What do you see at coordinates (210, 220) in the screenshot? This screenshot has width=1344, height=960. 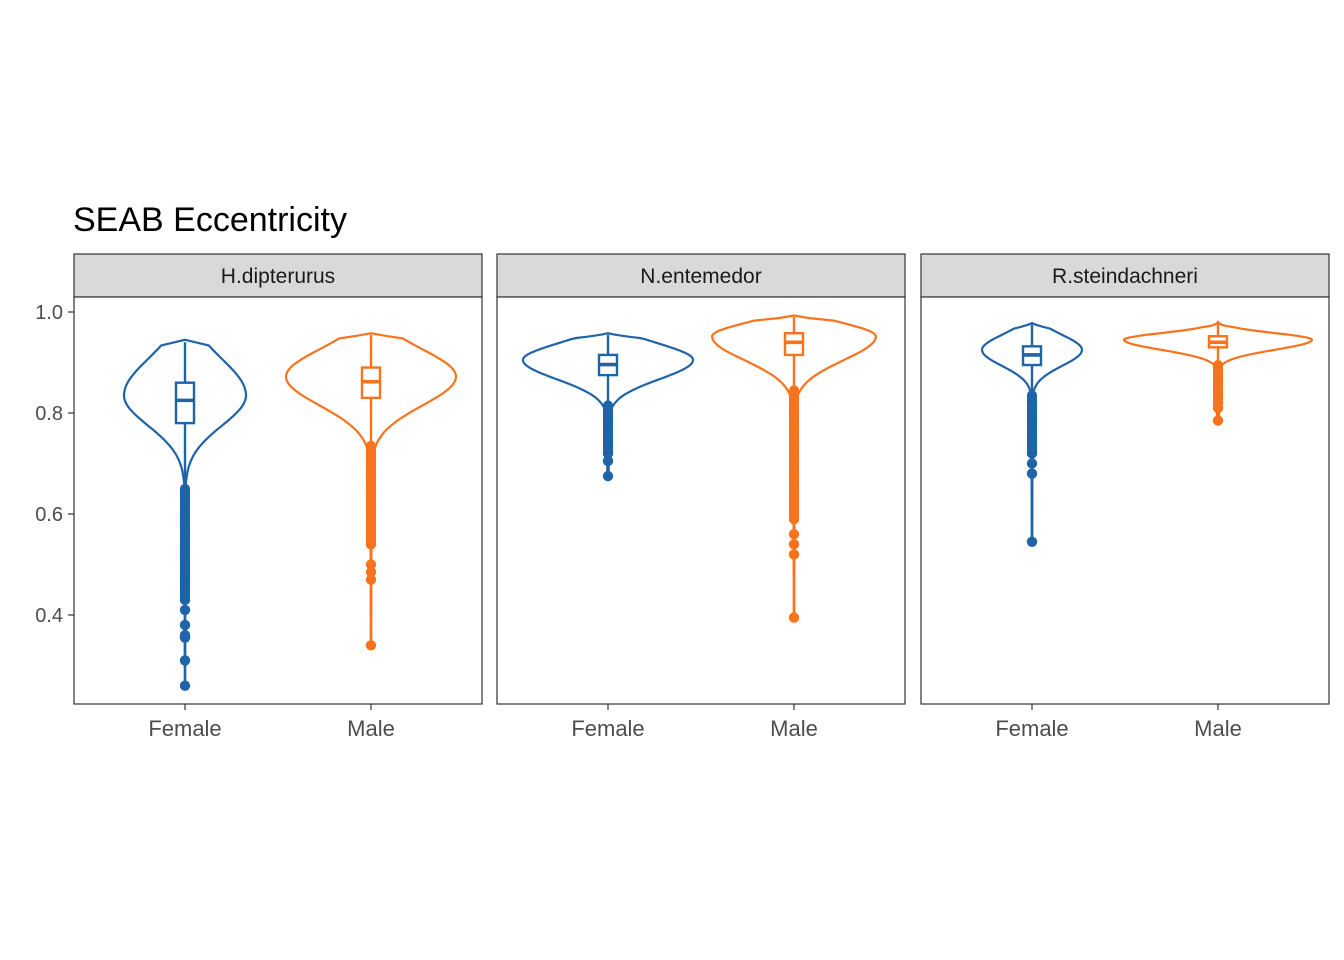 I see `chart-title: SEAB Eccentricity` at bounding box center [210, 220].